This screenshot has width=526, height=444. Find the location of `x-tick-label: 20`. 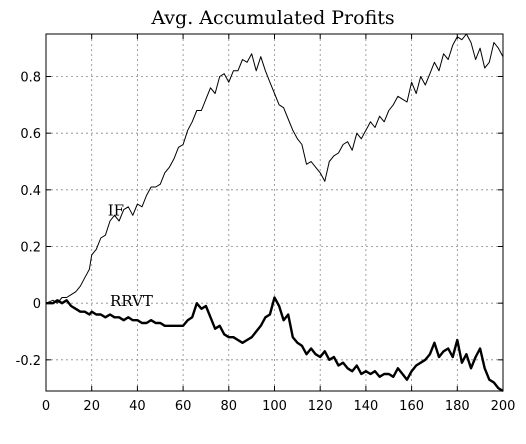

x-tick-label: 20 is located at coordinates (91, 406).